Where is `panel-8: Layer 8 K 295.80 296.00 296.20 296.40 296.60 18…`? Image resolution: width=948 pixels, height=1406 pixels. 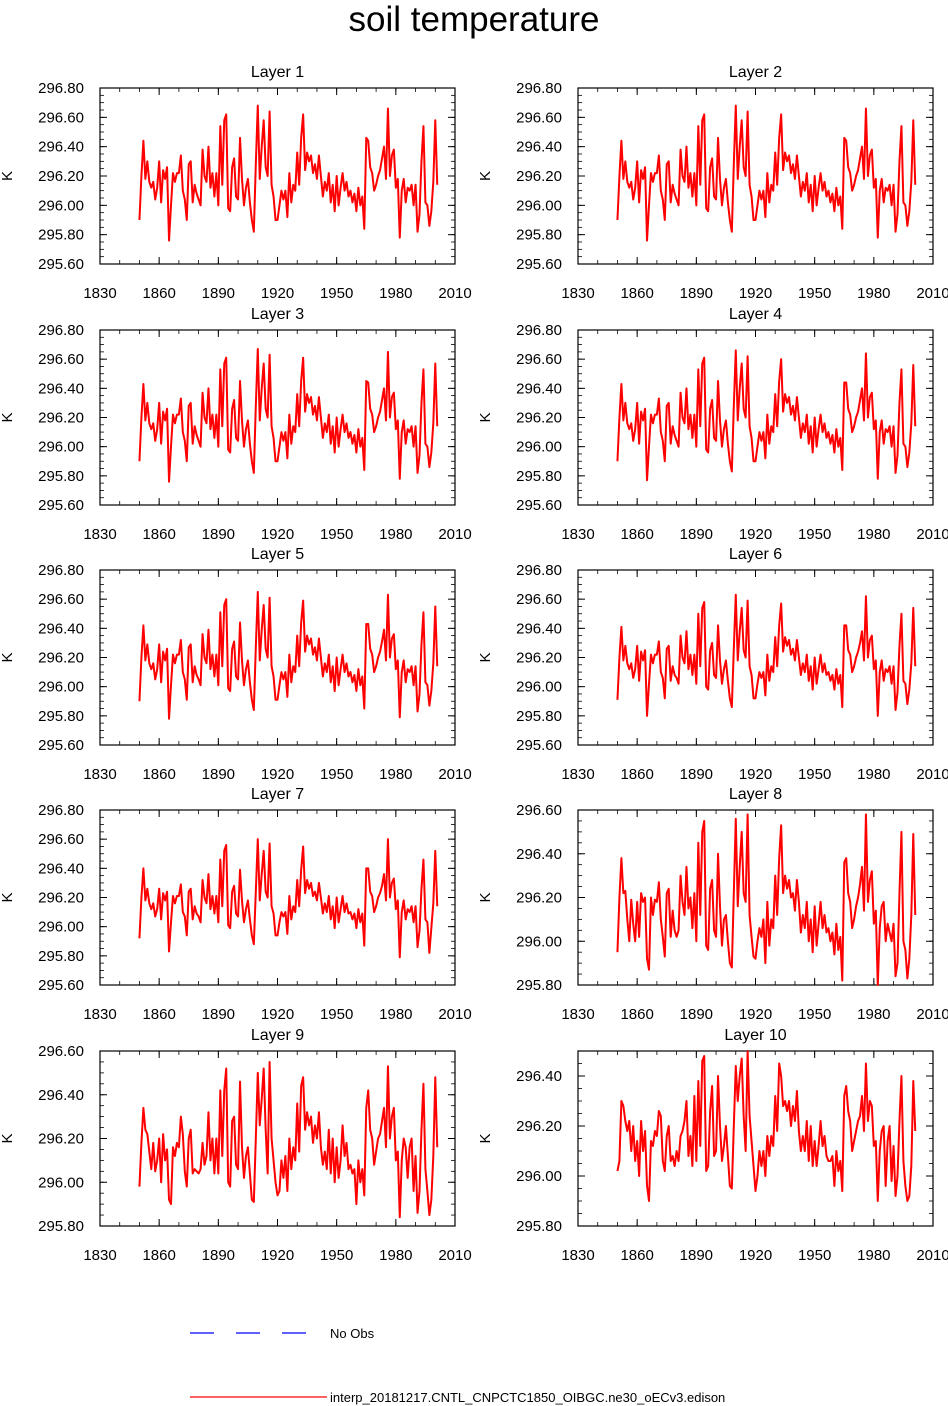 panel-8: Layer 8 K 295.80 296.00 296.20 296.40 296.60 18… is located at coordinates (712, 904).